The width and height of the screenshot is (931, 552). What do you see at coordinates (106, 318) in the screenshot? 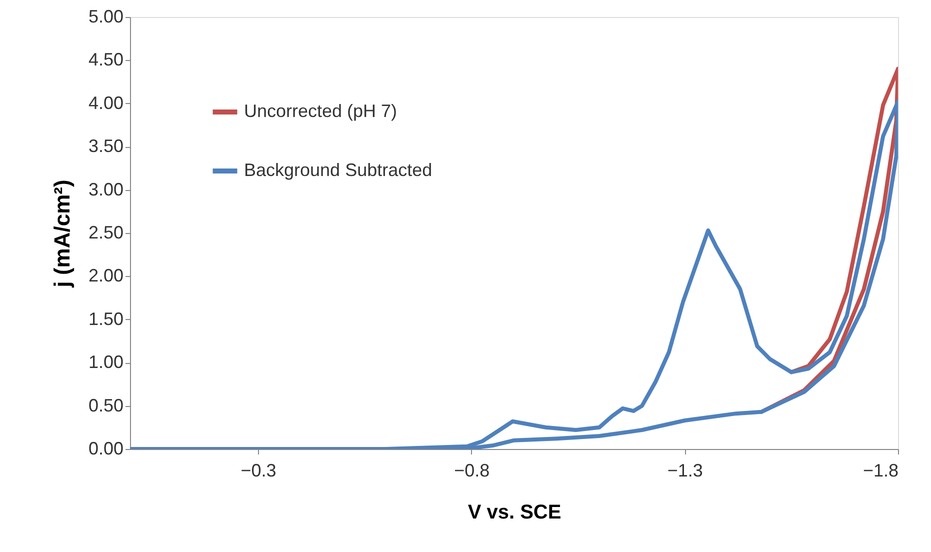
I see `y-tick-label: 1.50` at bounding box center [106, 318].